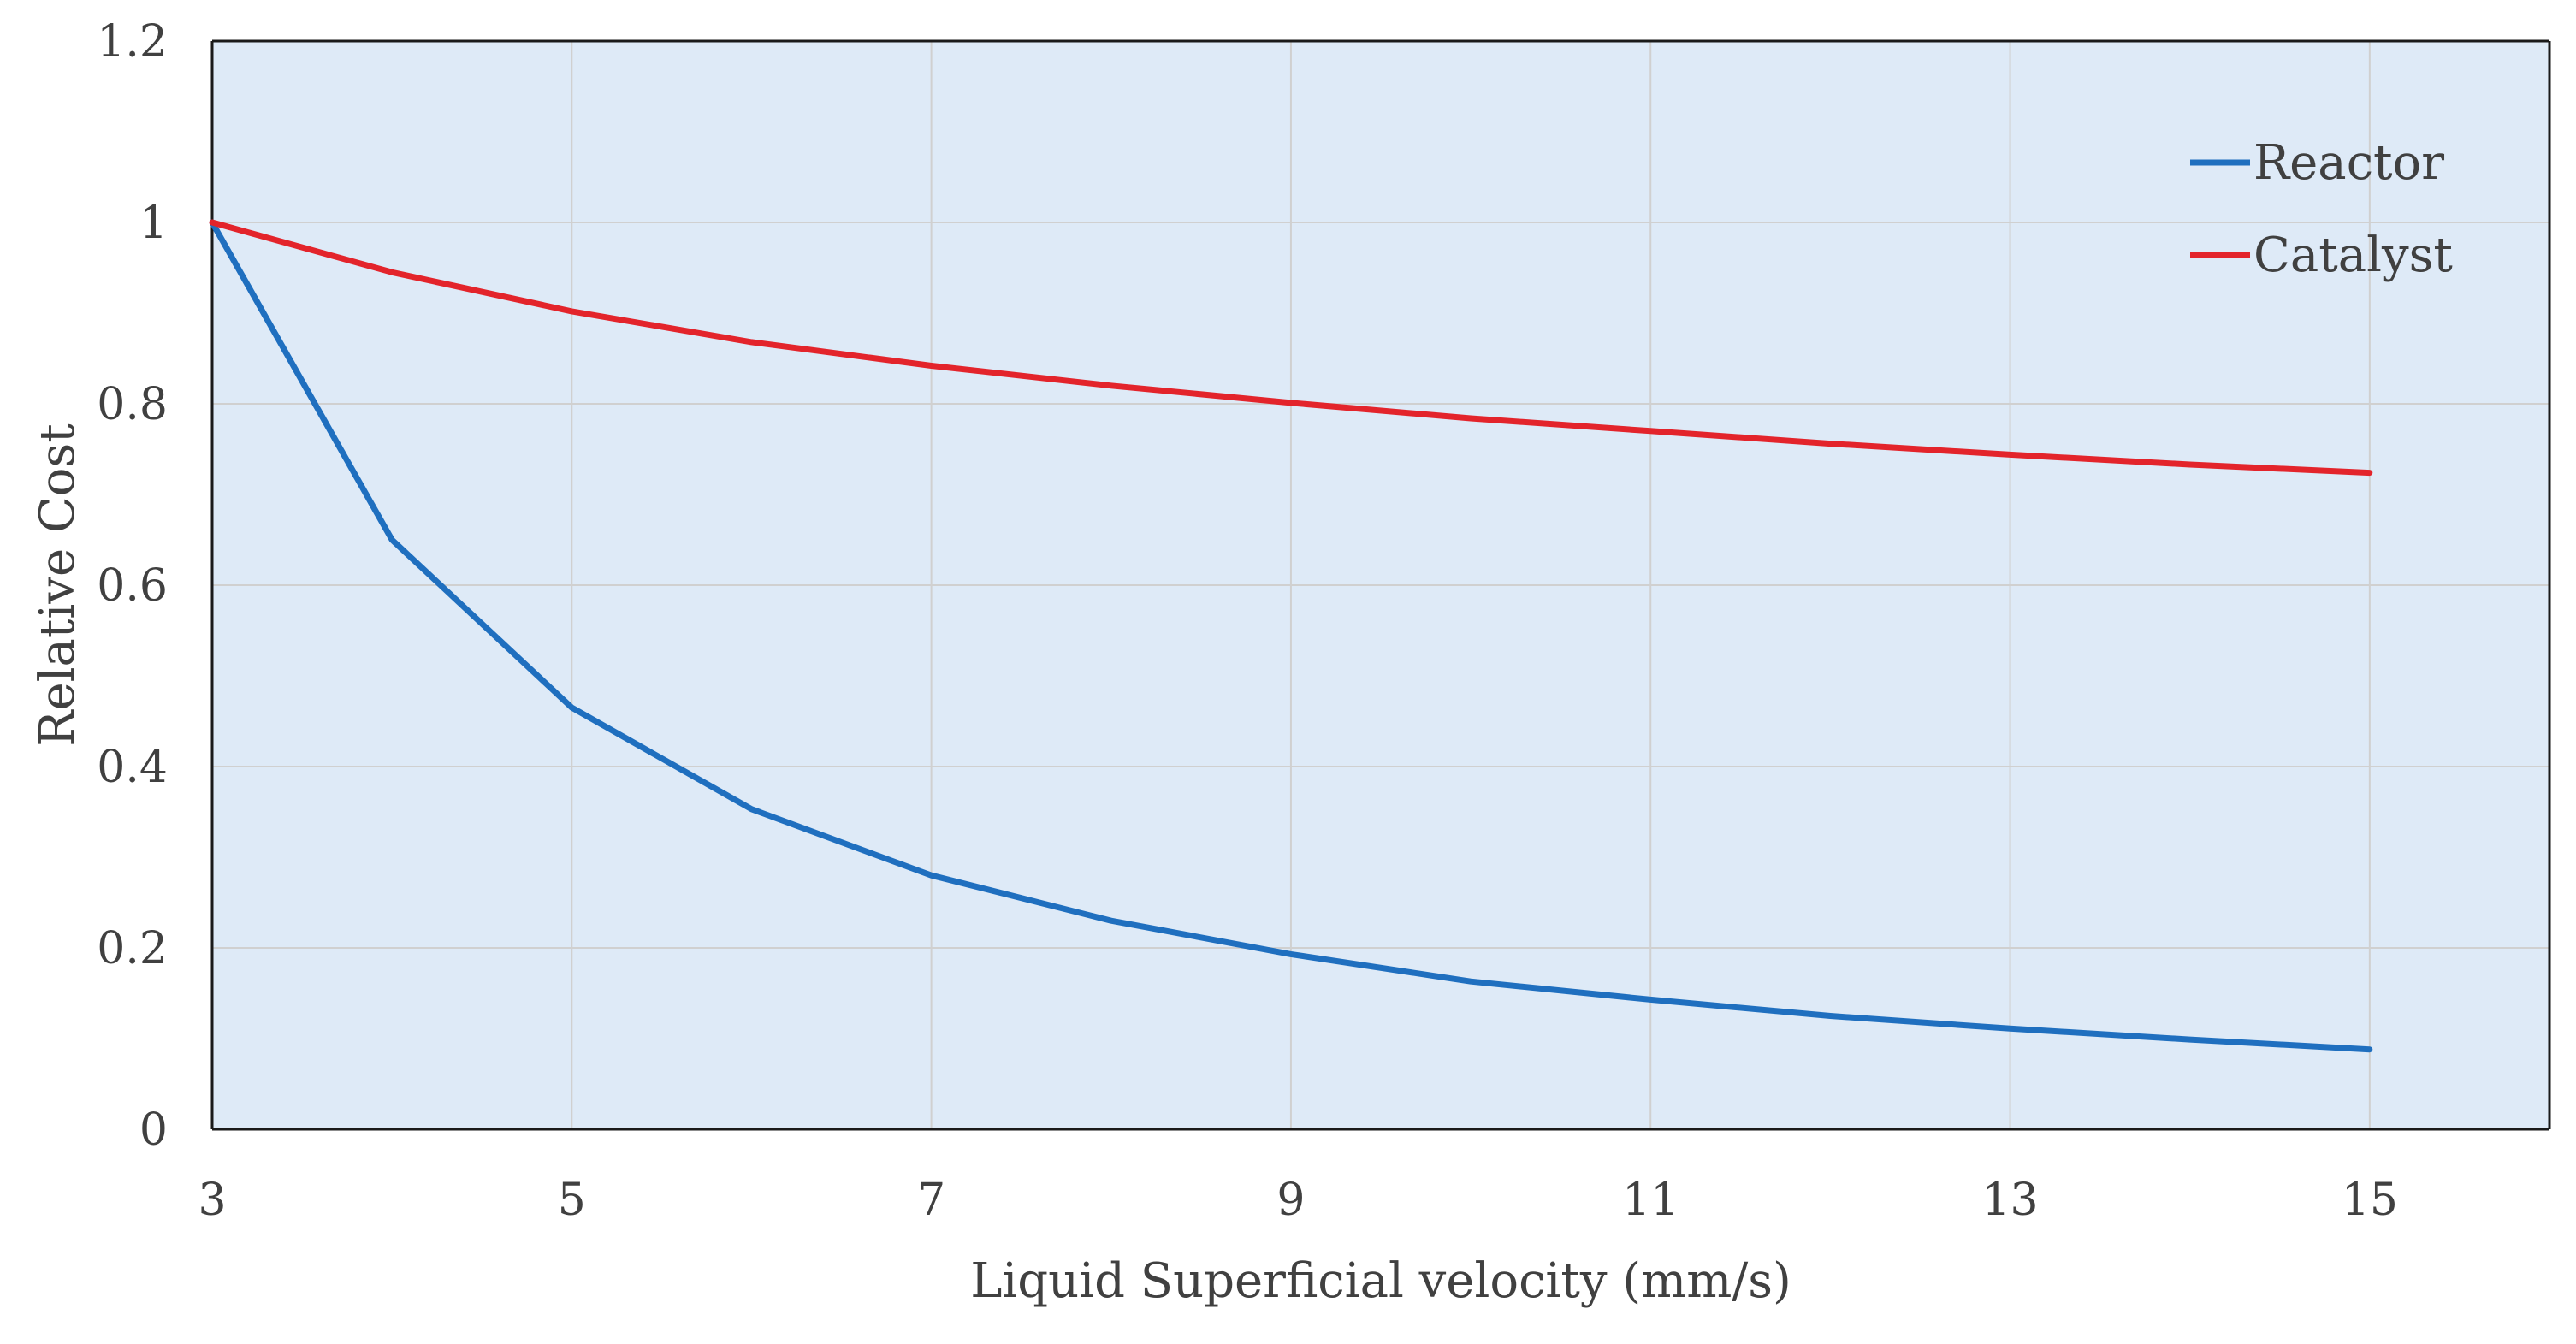  What do you see at coordinates (1650, 1200) in the screenshot?
I see `x-tick-label: 11` at bounding box center [1650, 1200].